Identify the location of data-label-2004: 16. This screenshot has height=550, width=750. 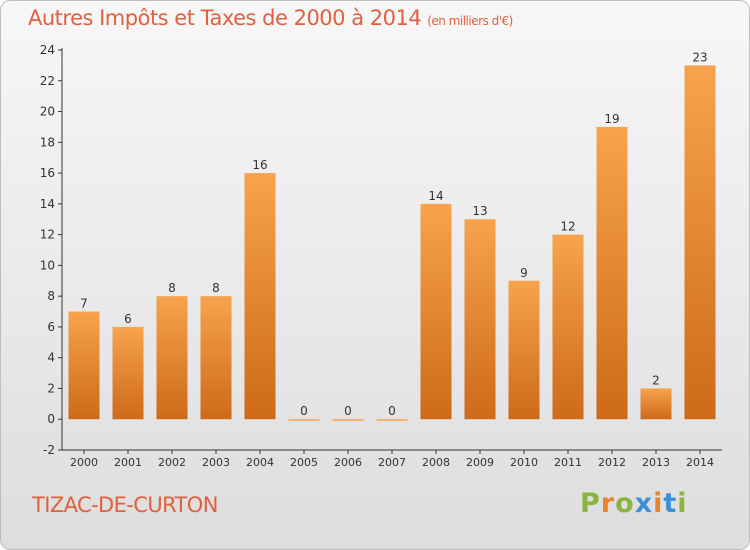
(259, 165).